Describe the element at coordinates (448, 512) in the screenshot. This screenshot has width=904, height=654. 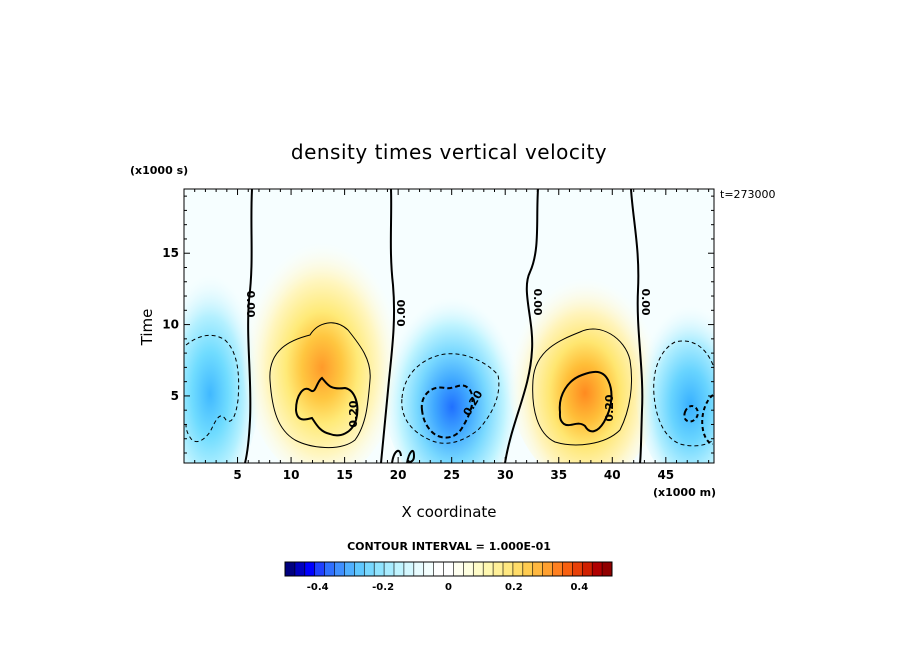
I see `x-axis-label: X coordinate` at that location.